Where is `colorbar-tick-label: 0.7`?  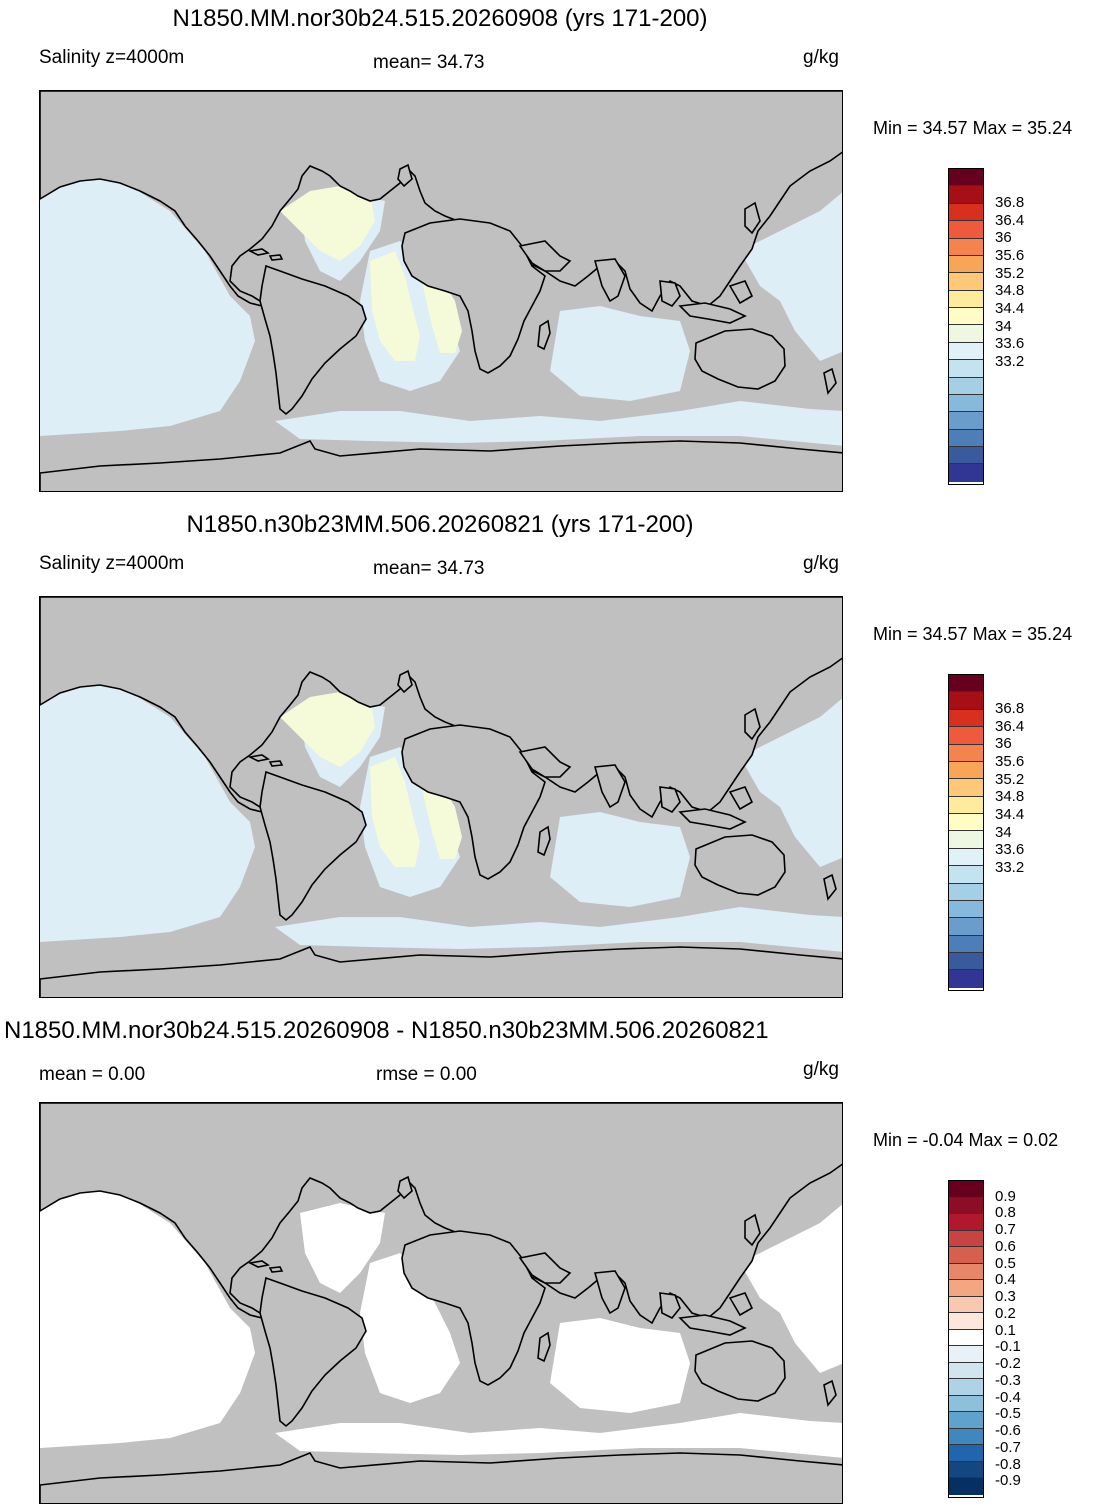 colorbar-tick-label: 0.7 is located at coordinates (1005, 1230).